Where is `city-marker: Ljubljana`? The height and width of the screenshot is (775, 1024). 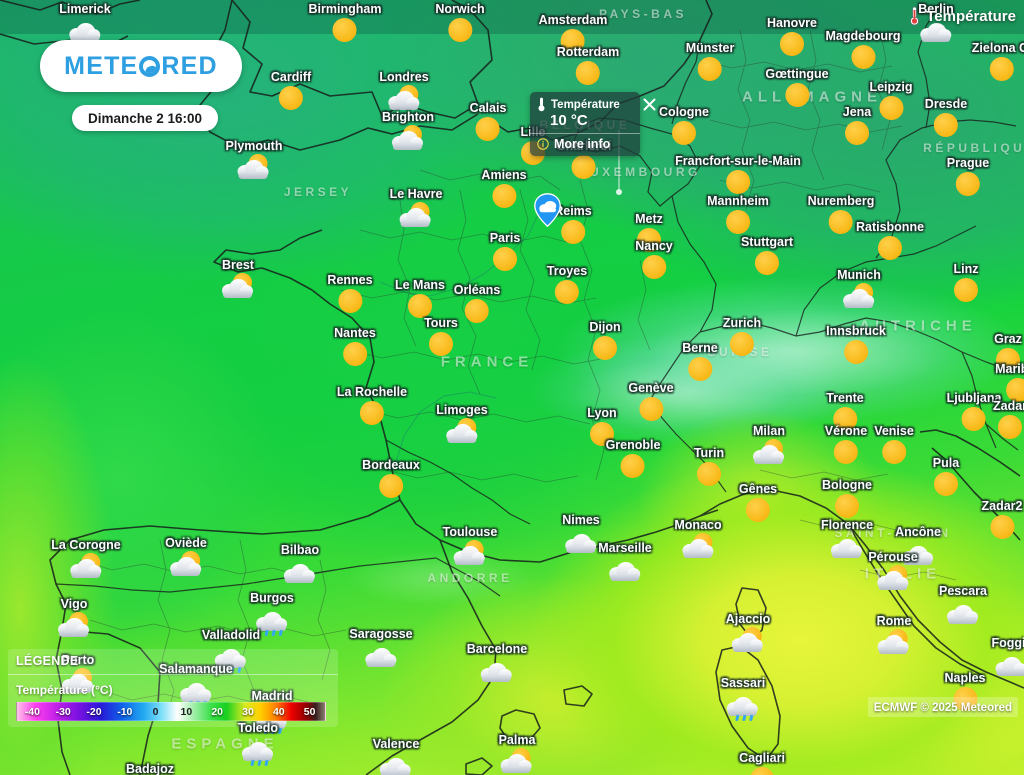 city-marker: Ljubljana is located at coordinates (974, 412).